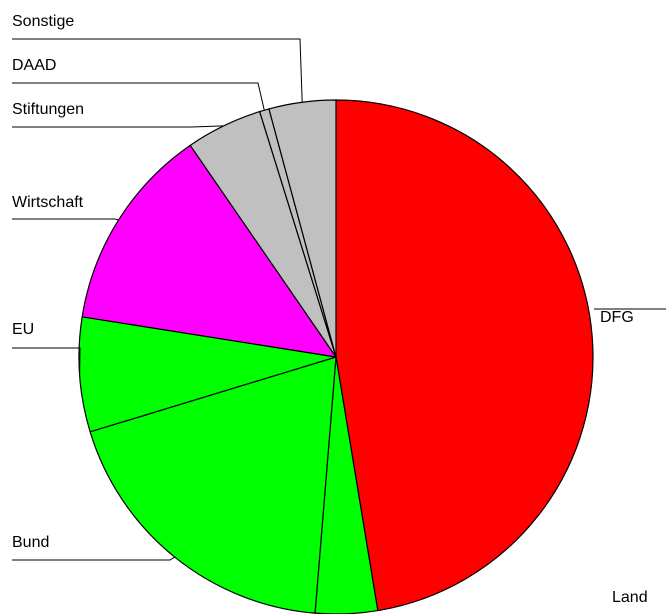 Image resolution: width=666 pixels, height=614 pixels. I want to click on slice-label: Sonstige, so click(43, 21).